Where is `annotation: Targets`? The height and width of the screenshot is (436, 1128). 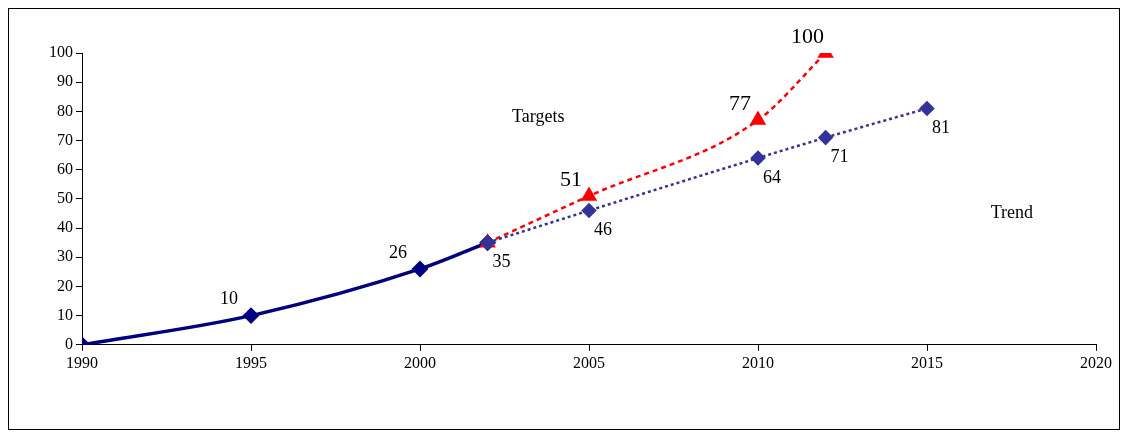
annotation: Targets is located at coordinates (538, 115).